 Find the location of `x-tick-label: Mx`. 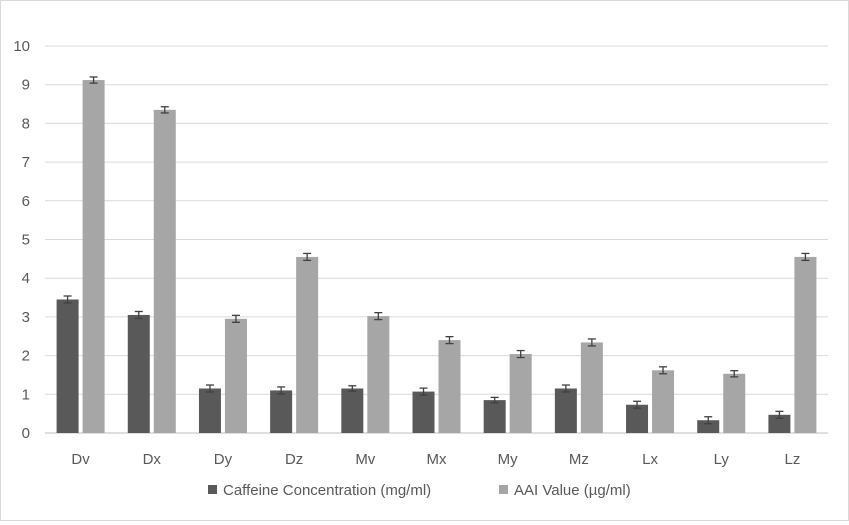

x-tick-label: Mx is located at coordinates (437, 459).